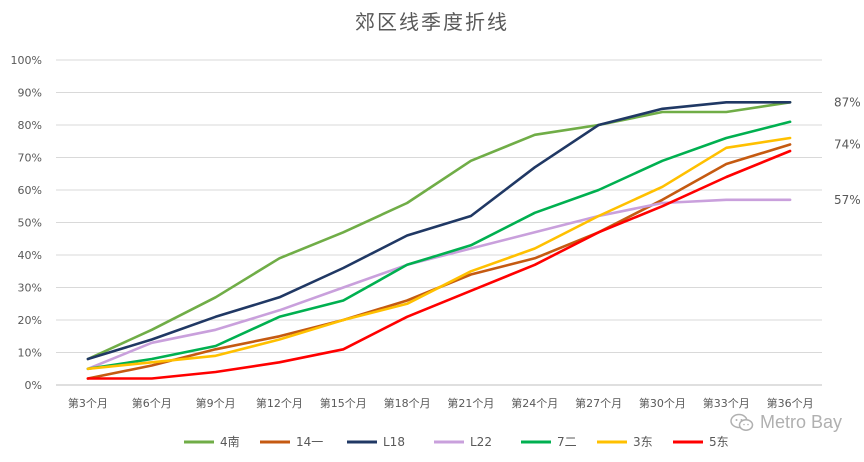 Image resolution: width=864 pixels, height=462 pixels. I want to click on x-tick-label: 第9个月, so click(216, 403).